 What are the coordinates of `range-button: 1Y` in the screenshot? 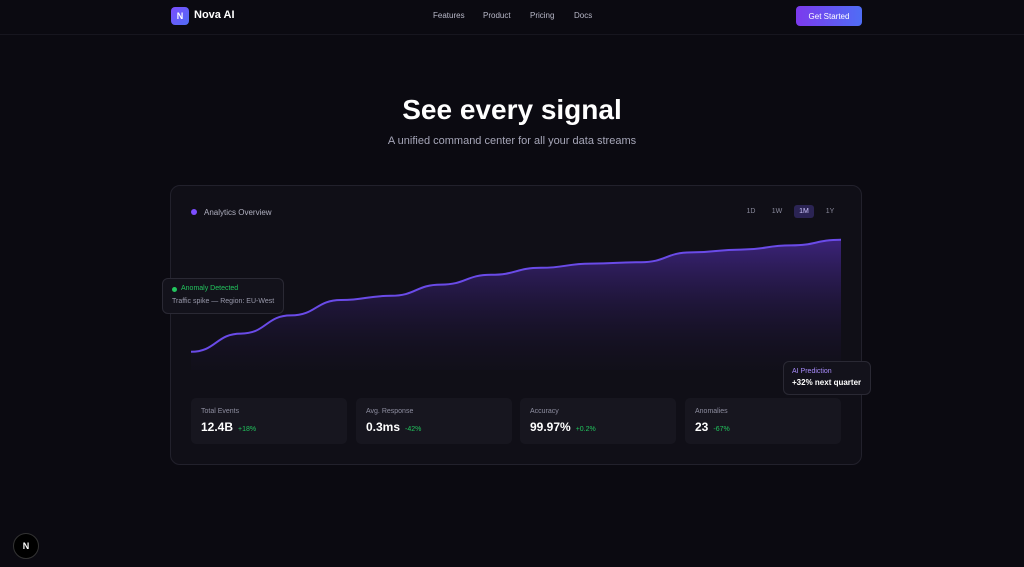 It's located at (830, 211).